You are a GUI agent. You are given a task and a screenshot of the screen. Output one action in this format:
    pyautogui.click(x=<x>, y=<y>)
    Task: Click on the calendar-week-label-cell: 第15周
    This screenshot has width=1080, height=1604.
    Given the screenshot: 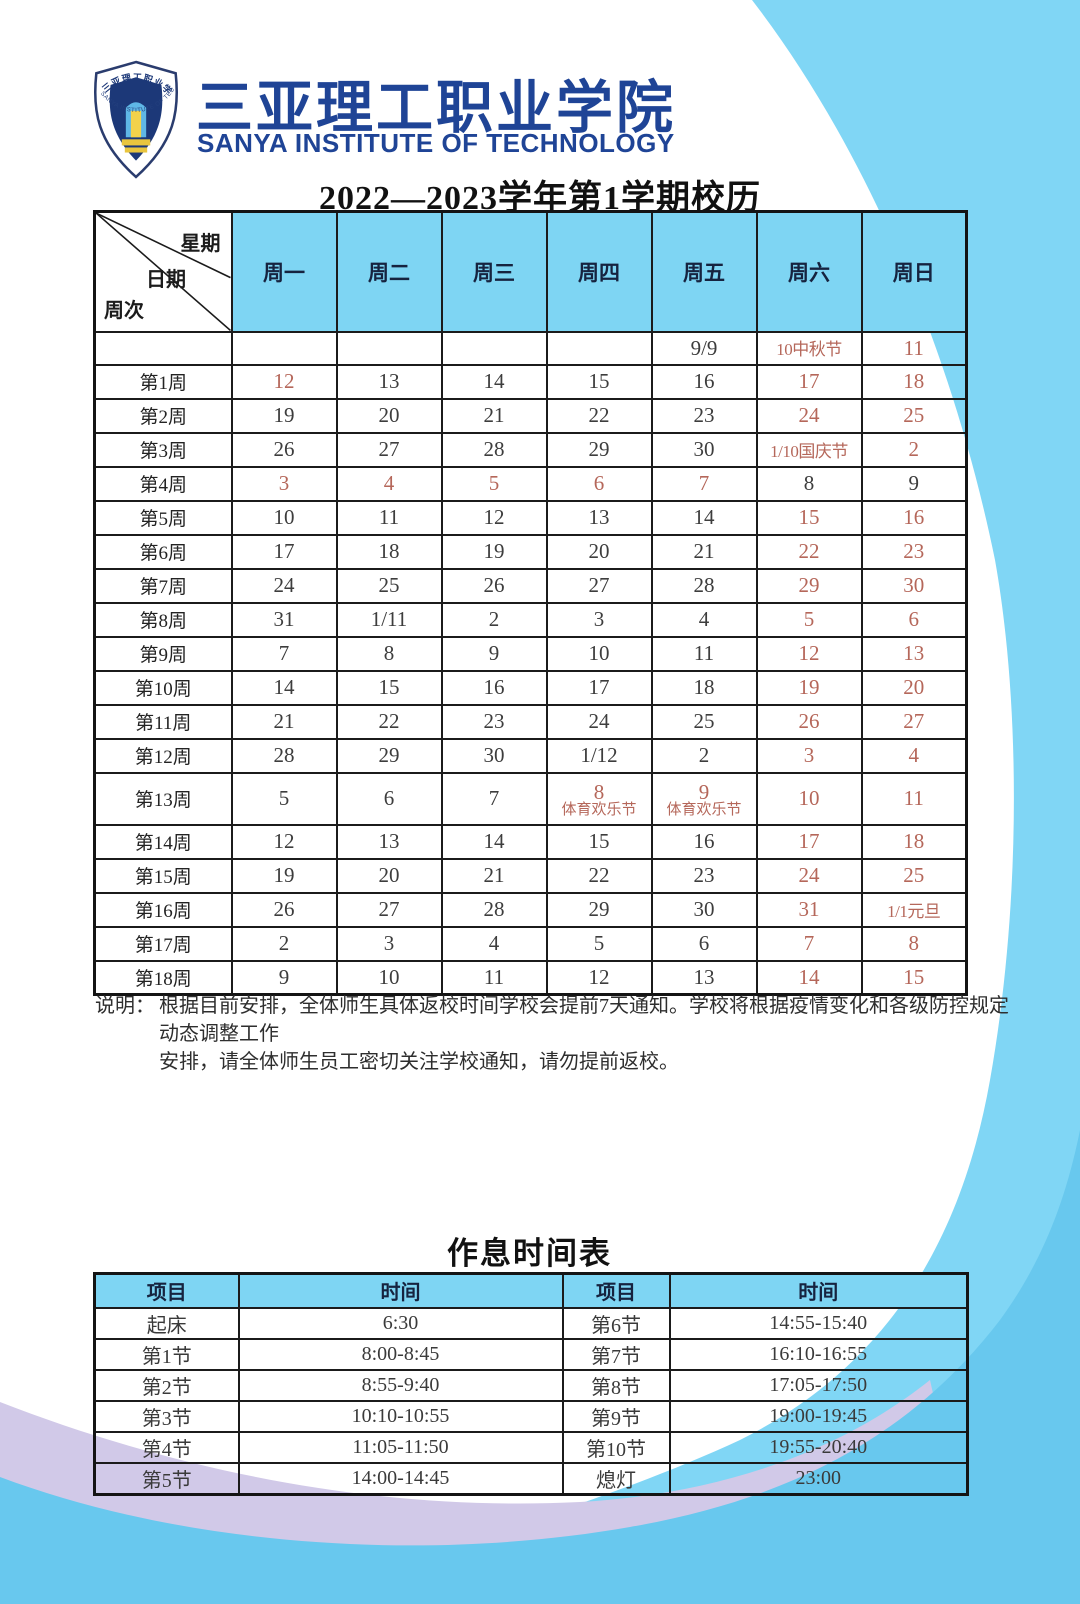 What is the action you would take?
    pyautogui.click(x=163, y=875)
    